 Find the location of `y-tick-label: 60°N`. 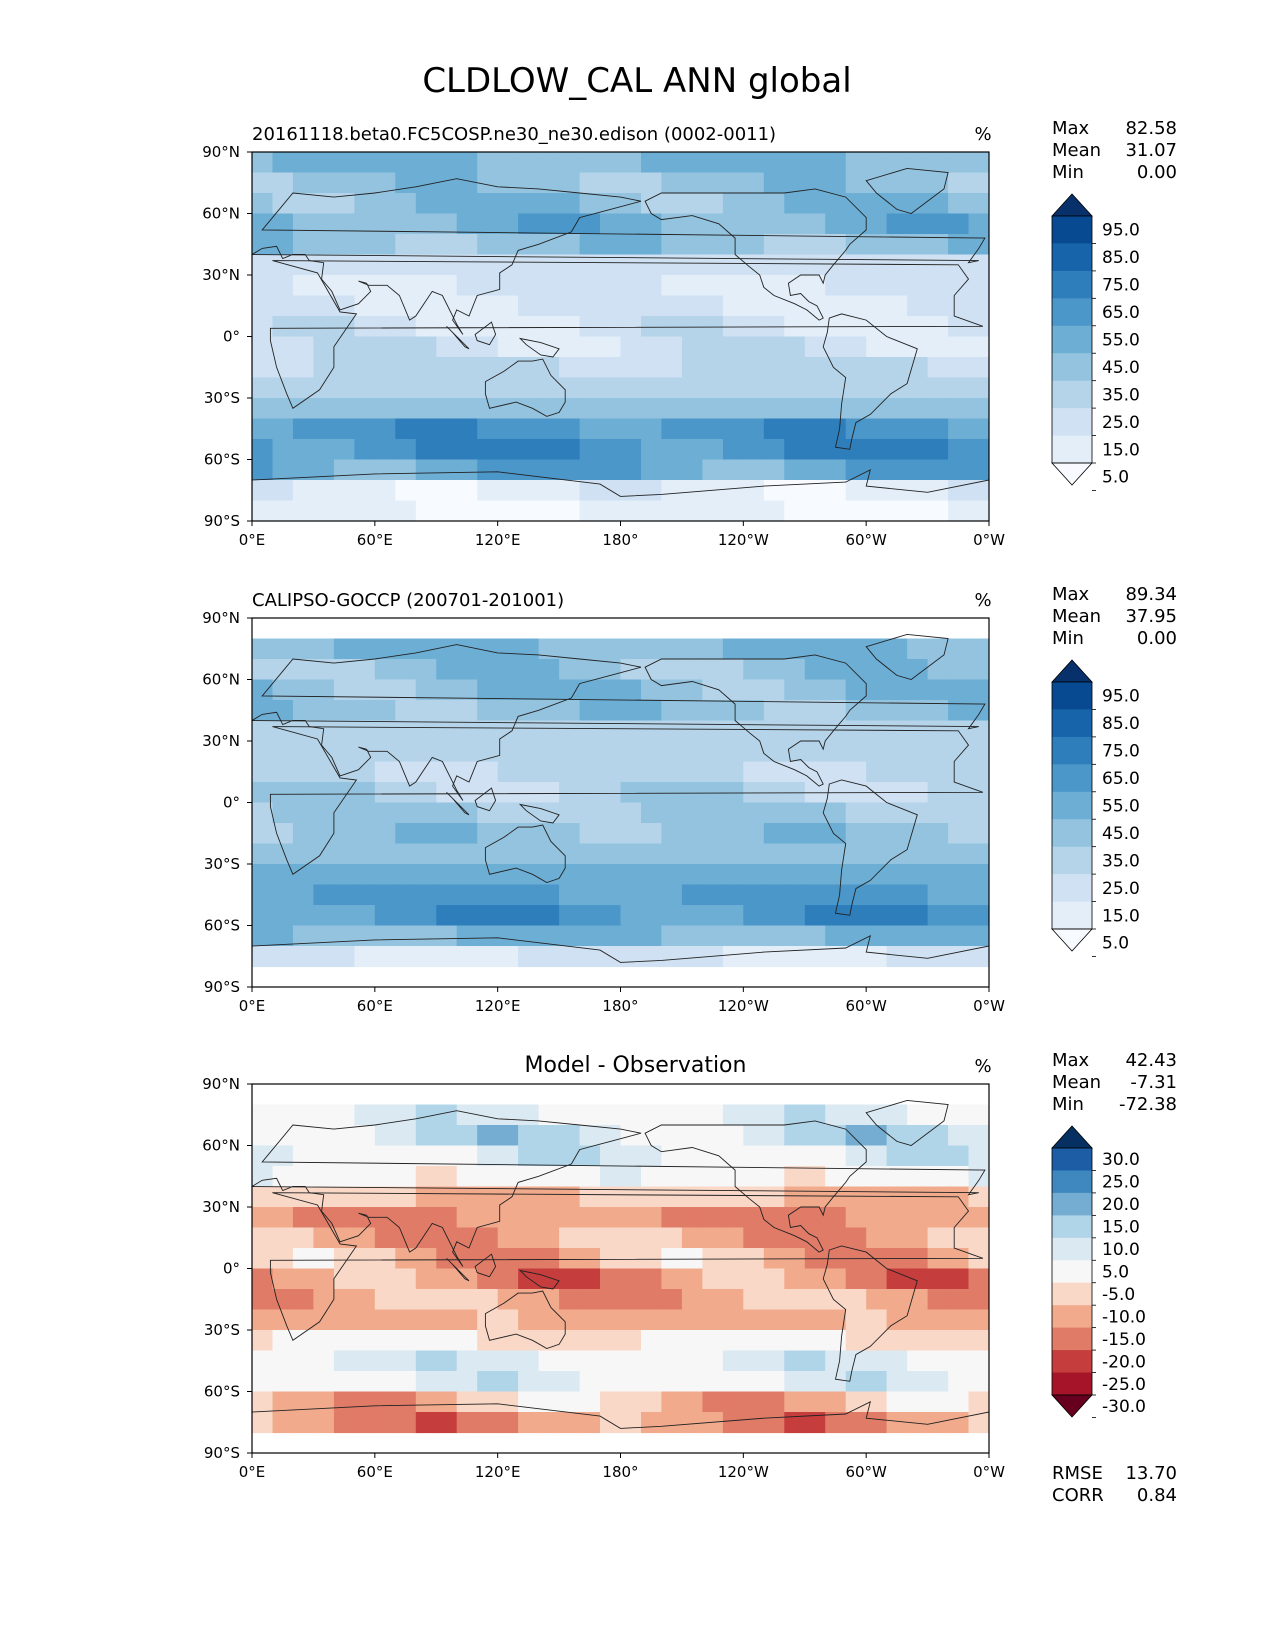

y-tick-label: 60°N is located at coordinates (221, 680).